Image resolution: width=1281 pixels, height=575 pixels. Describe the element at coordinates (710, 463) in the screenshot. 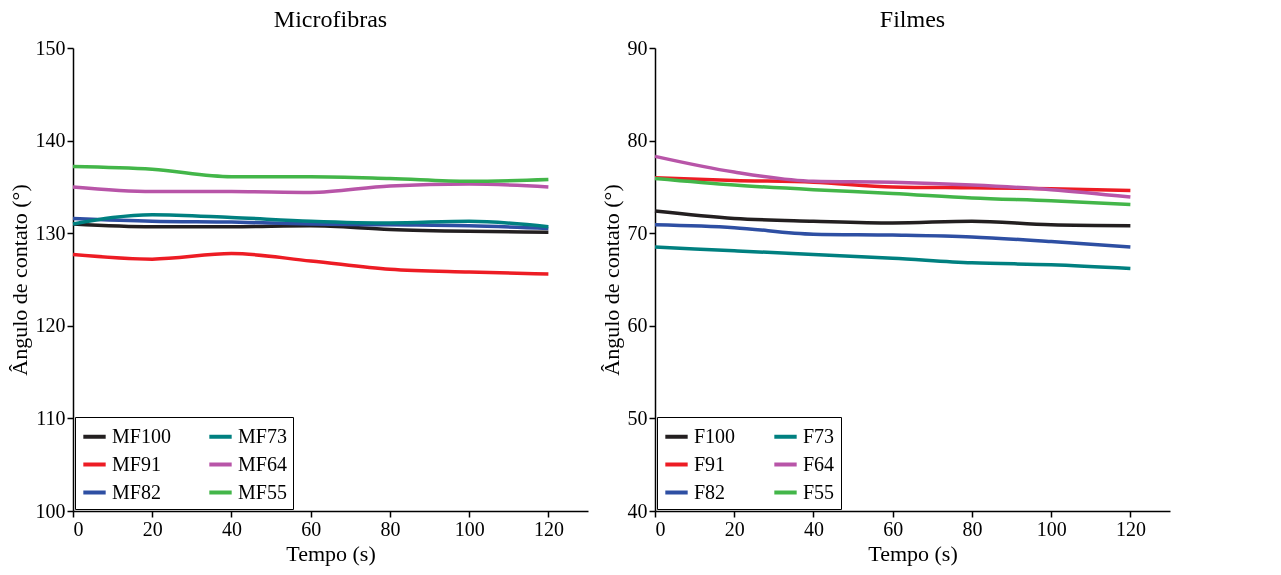

I see `legend-label: F91` at that location.